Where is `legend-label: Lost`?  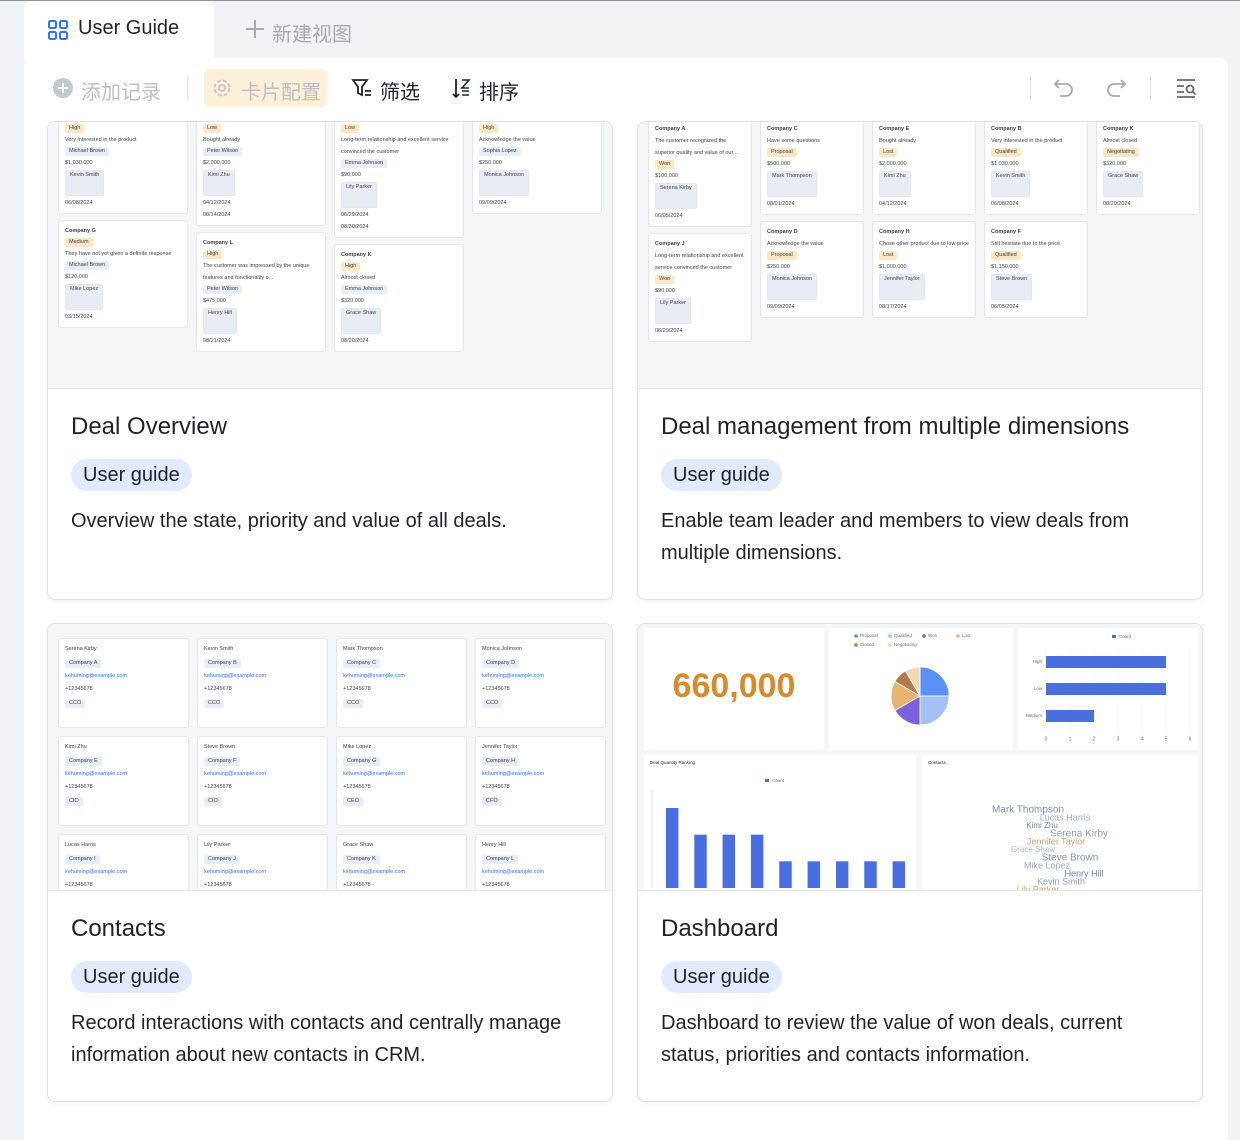 legend-label: Lost is located at coordinates (966, 635).